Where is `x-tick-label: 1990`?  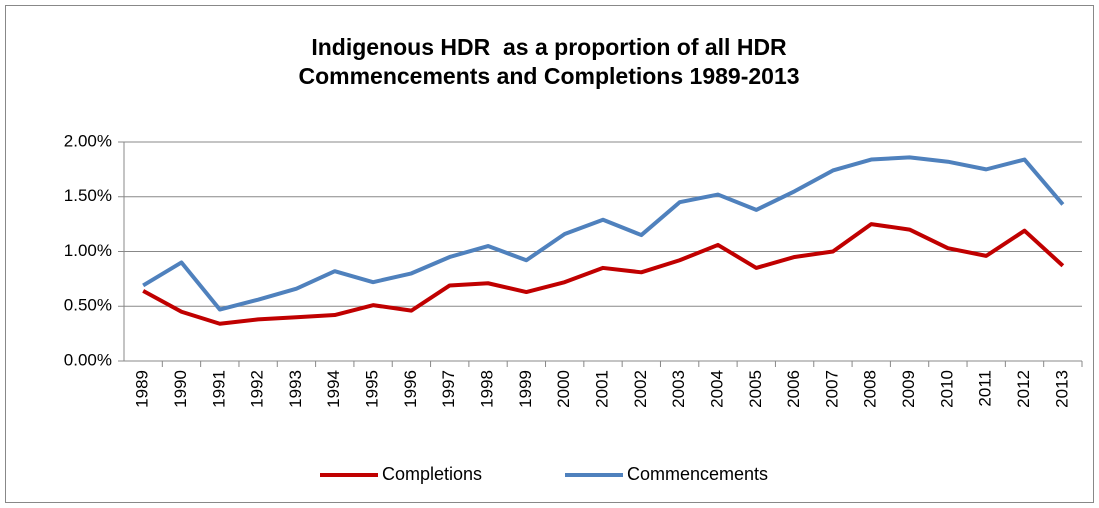 x-tick-label: 1990 is located at coordinates (180, 389).